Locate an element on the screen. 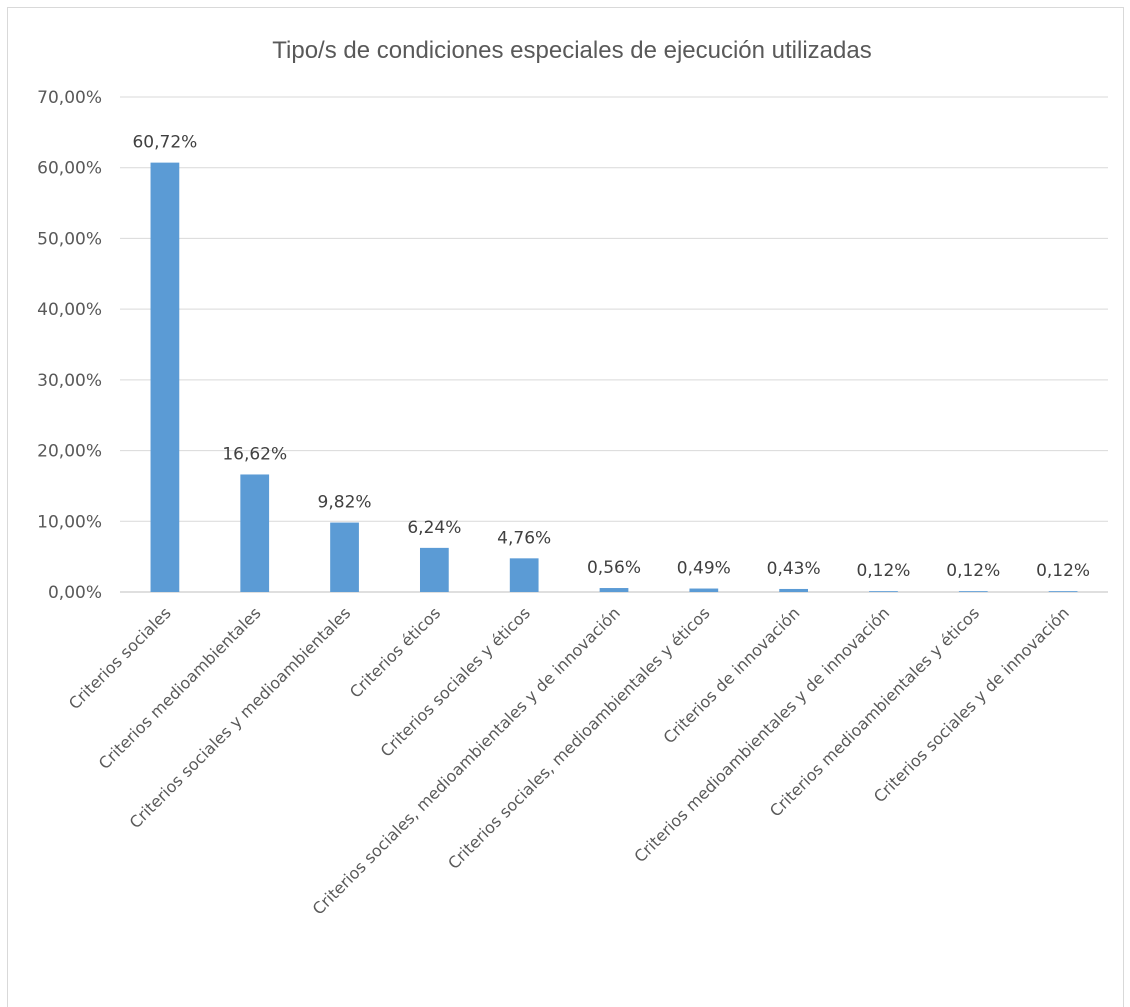  data-label: 9,82% is located at coordinates (345, 503).